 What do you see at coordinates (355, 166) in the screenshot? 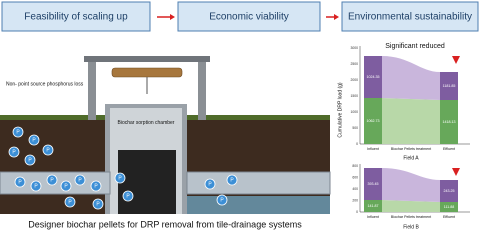
I see `y-tick-label: 800` at bounding box center [355, 166].